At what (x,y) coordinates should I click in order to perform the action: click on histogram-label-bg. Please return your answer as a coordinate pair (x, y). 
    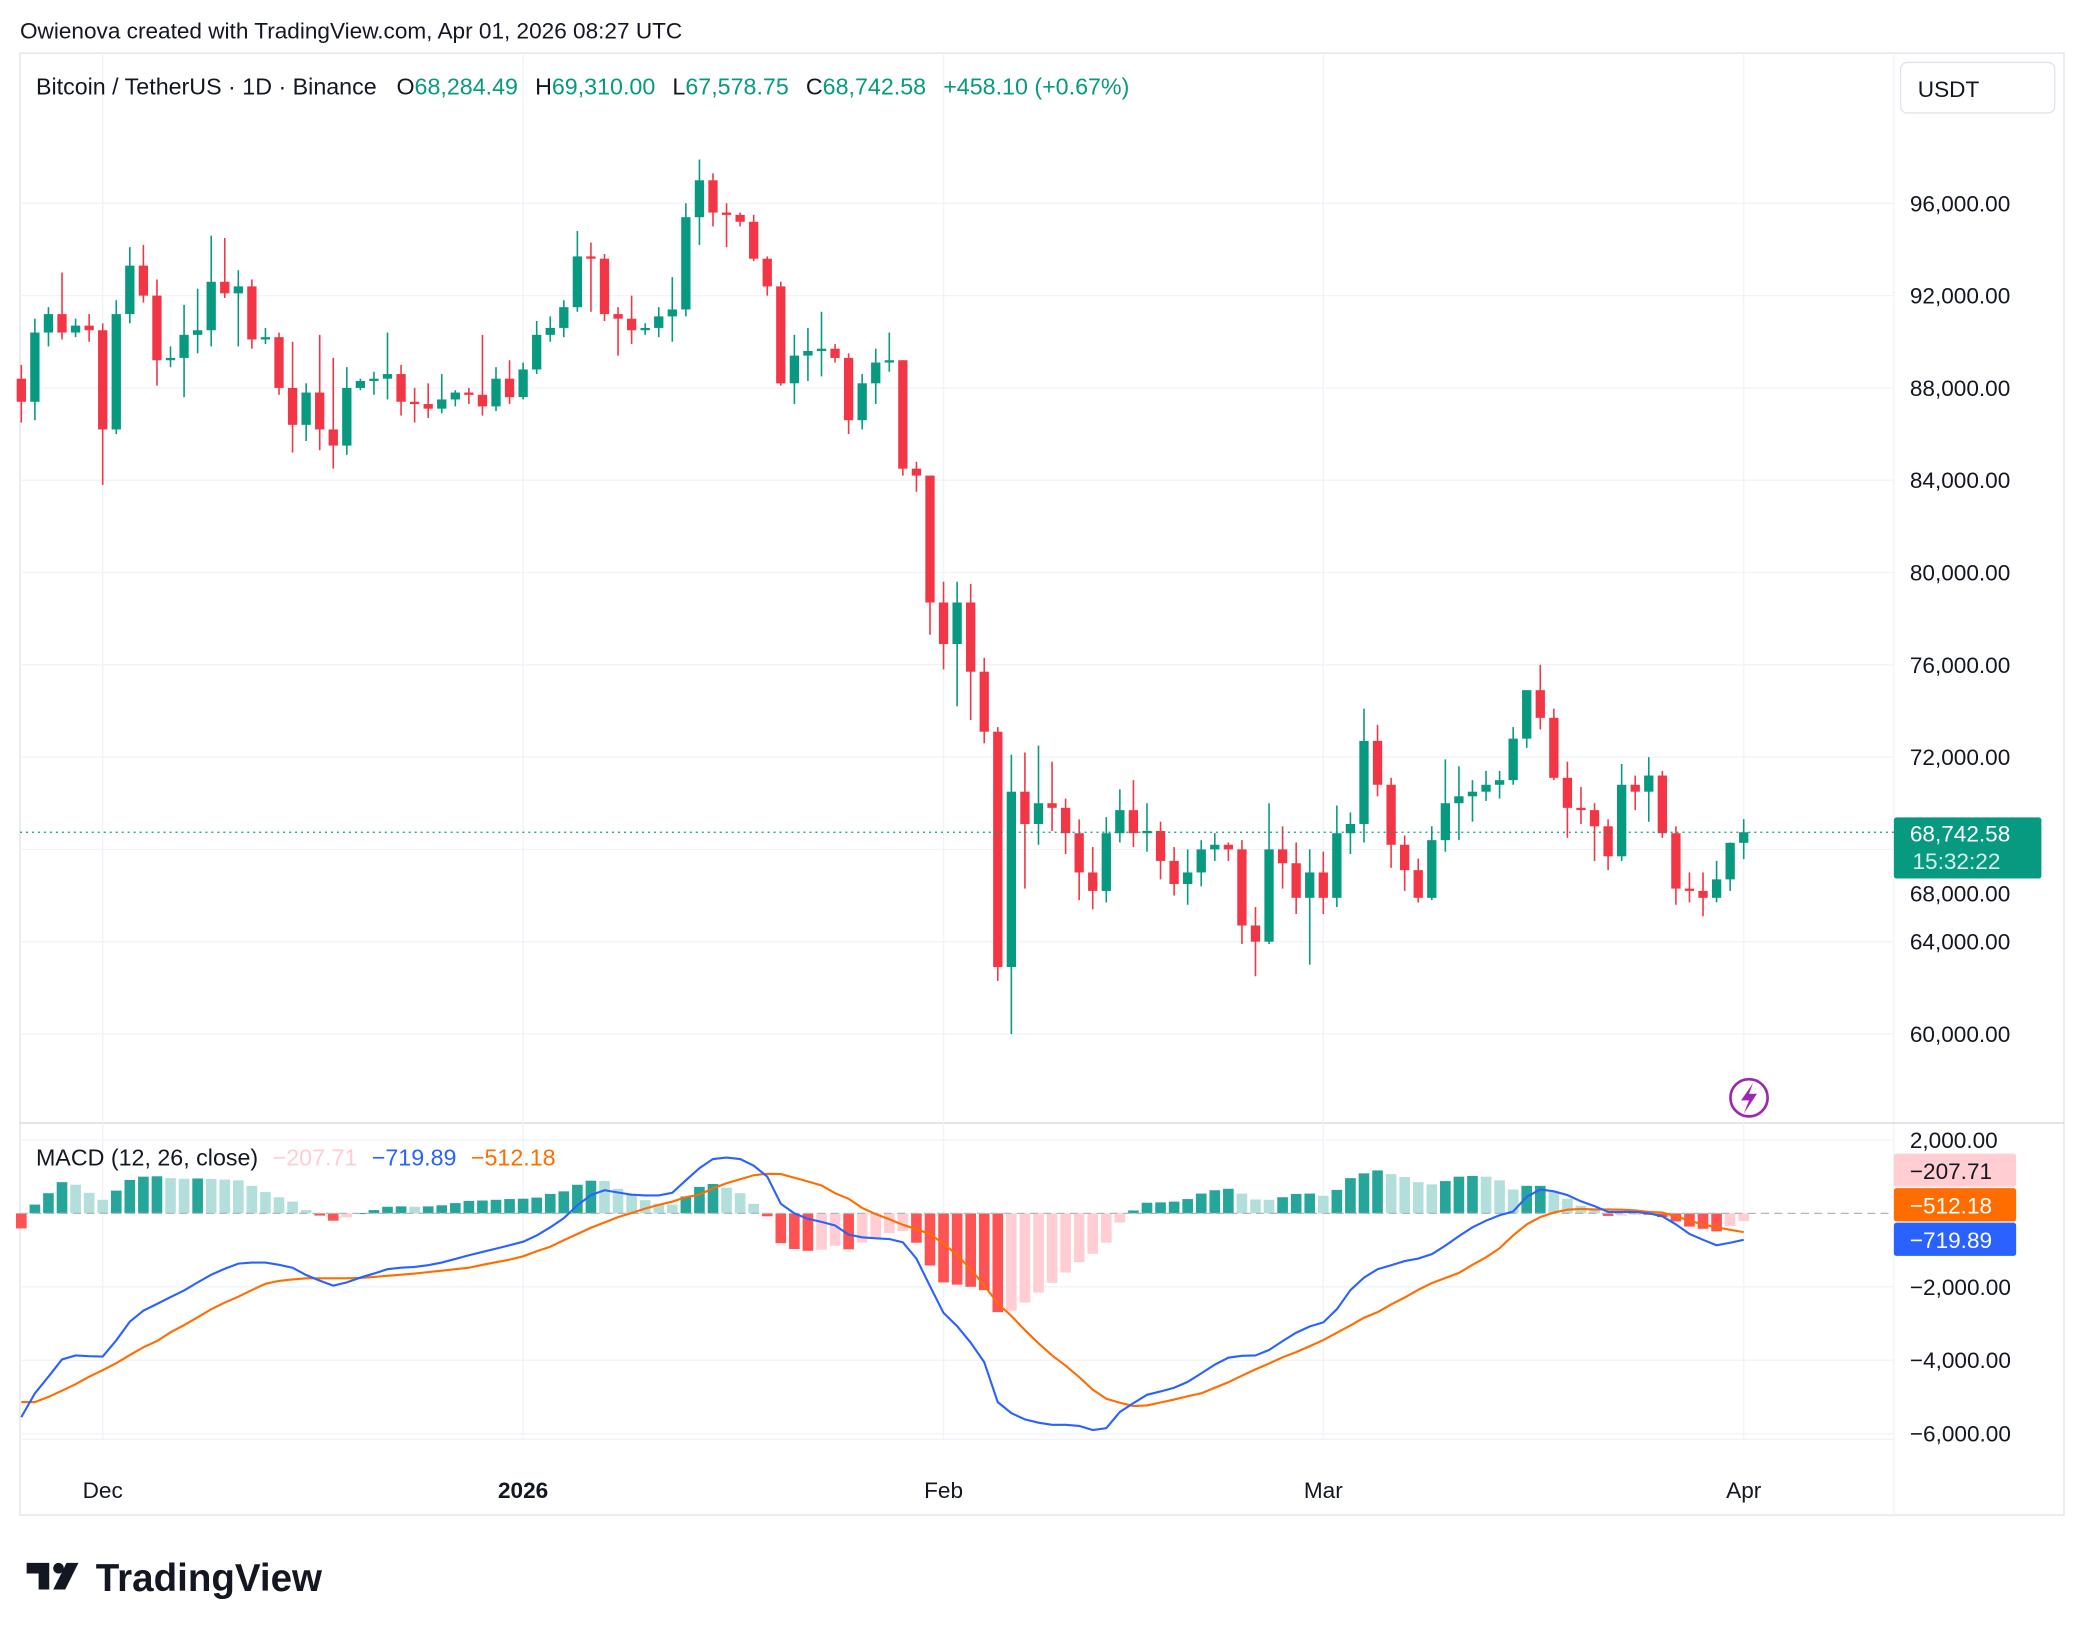
    Looking at the image, I should click on (1955, 1170).